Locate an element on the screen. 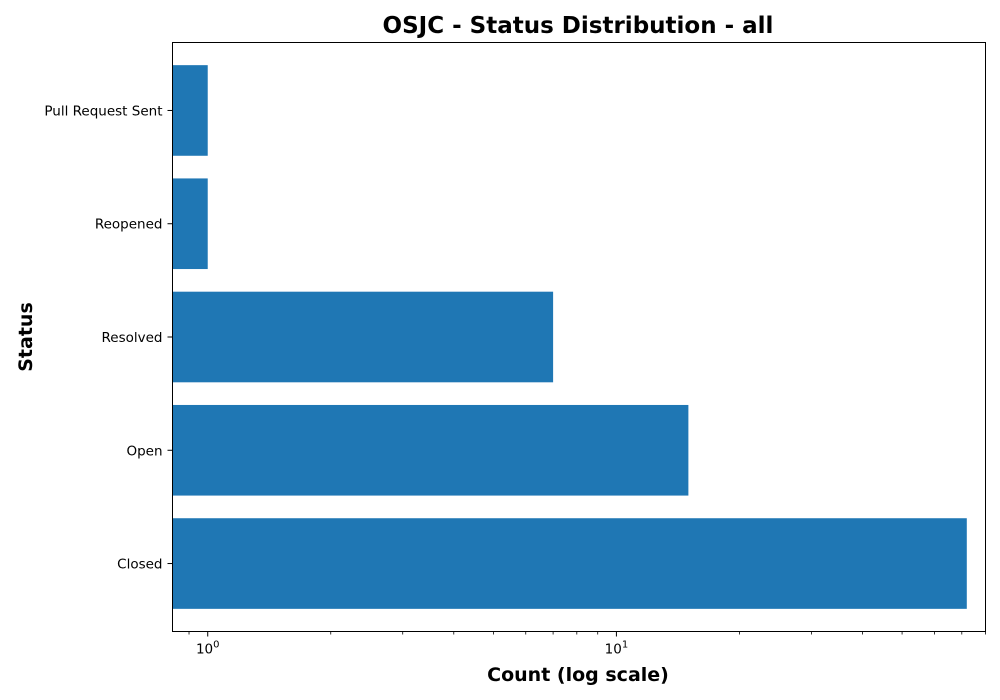 Image resolution: width=1000 pixels, height=700 pixels. y-tick-label: Reopened is located at coordinates (129, 225).